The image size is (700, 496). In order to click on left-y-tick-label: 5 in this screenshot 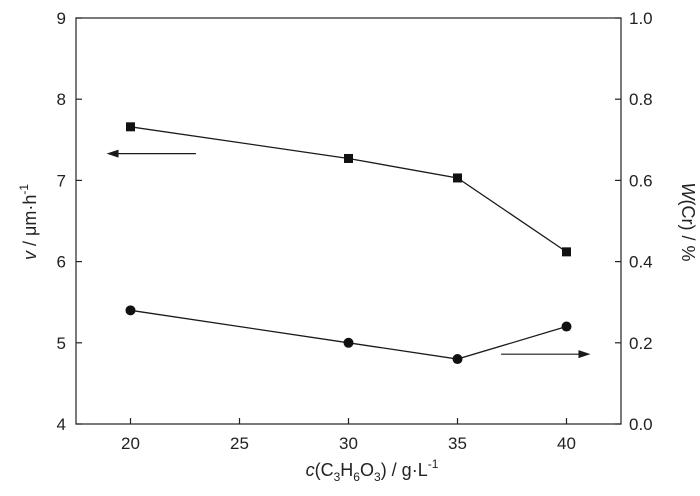, I will do `click(61, 343)`.